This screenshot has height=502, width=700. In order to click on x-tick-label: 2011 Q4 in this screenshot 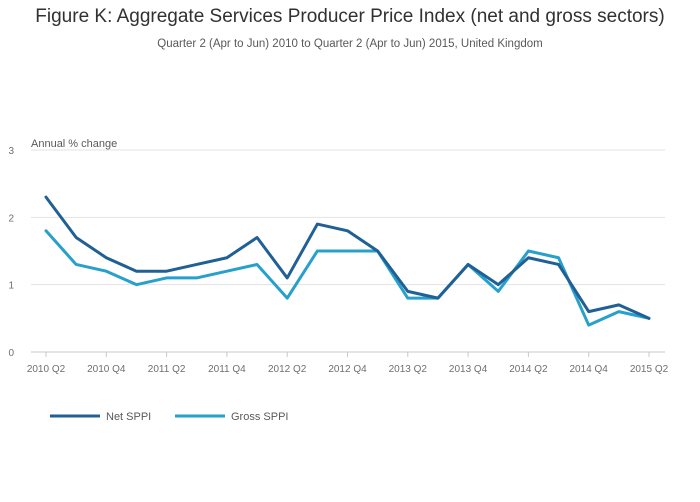, I will do `click(227, 369)`.